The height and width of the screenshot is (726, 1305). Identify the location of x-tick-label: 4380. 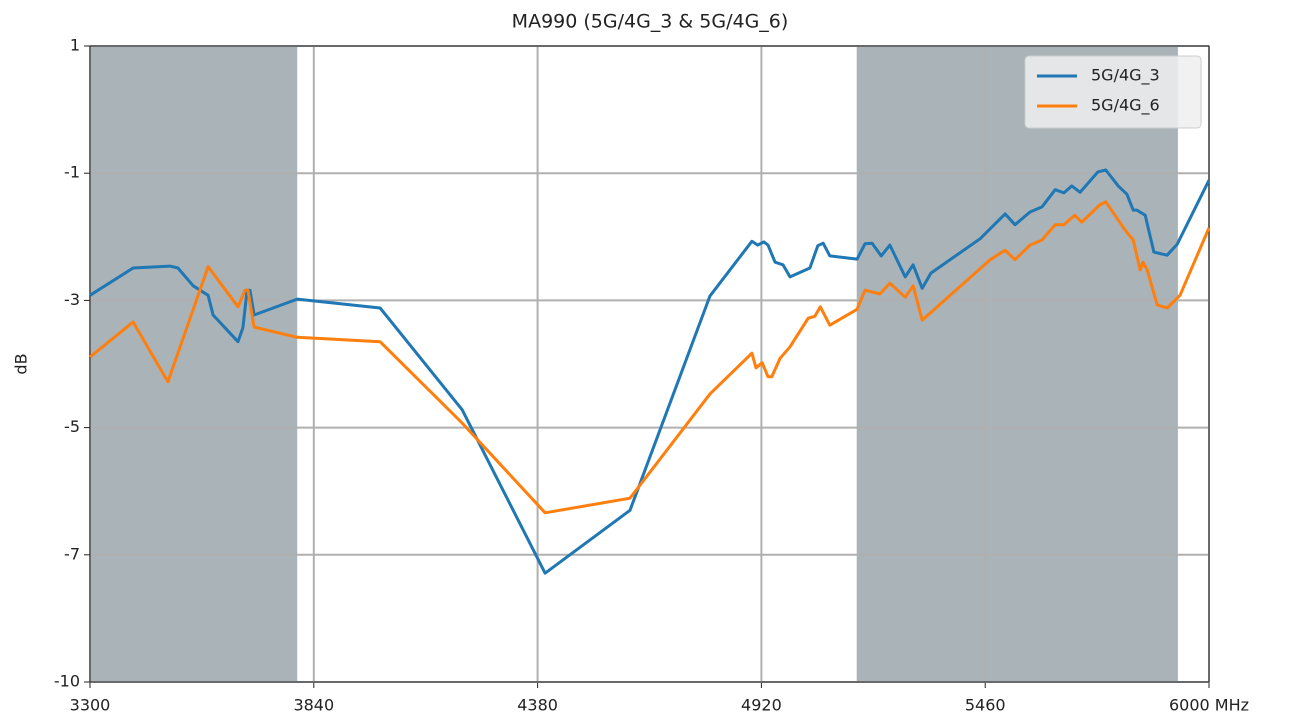
(537, 705).